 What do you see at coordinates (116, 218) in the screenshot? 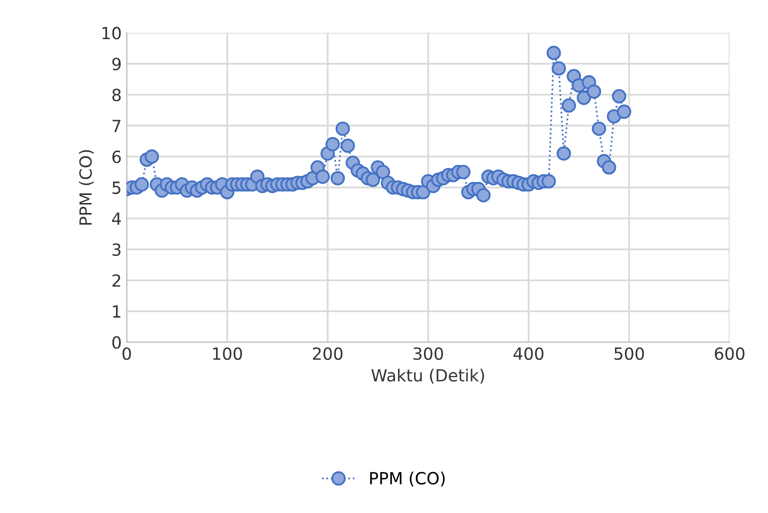
I see `y-tick-label: 4` at bounding box center [116, 218].